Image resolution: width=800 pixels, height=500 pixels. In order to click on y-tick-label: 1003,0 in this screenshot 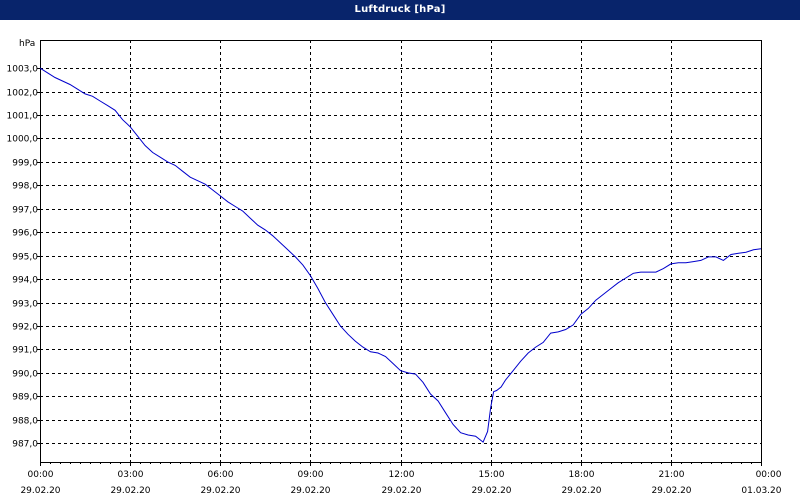, I will do `click(23, 70)`.